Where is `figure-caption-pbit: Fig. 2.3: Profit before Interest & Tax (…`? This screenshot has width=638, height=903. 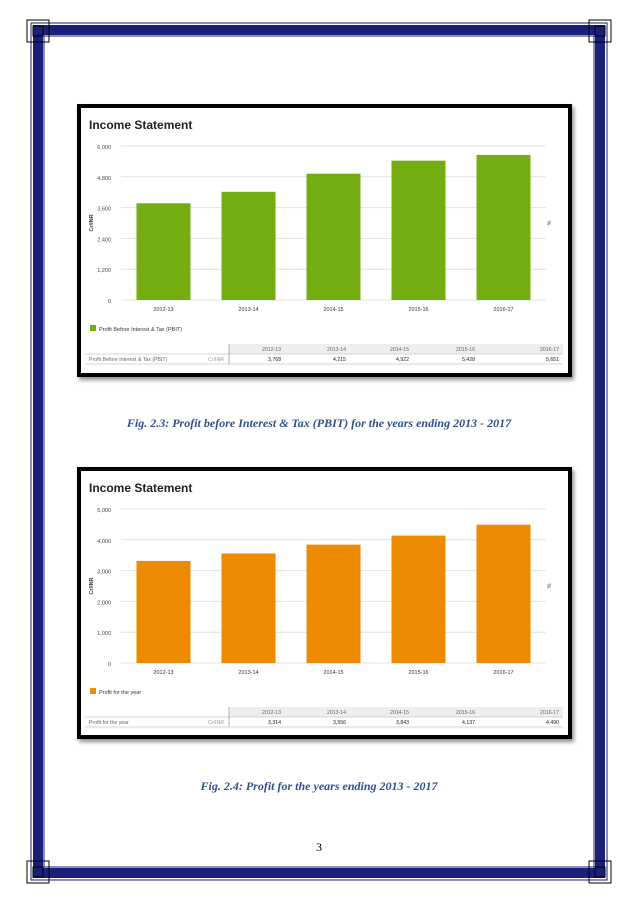 figure-caption-pbit: Fig. 2.3: Profit before Interest & Tax (… is located at coordinates (319, 423).